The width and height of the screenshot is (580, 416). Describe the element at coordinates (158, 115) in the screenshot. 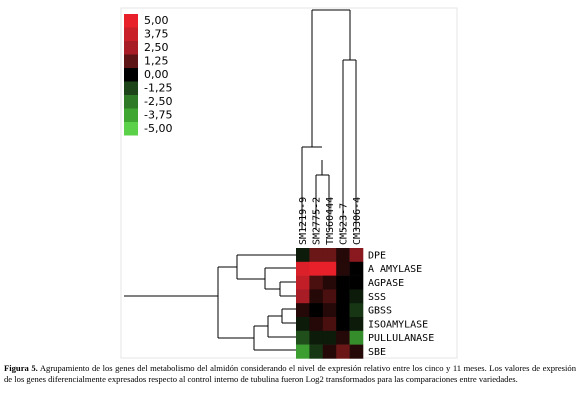

I see `legend-label: -3,75` at that location.